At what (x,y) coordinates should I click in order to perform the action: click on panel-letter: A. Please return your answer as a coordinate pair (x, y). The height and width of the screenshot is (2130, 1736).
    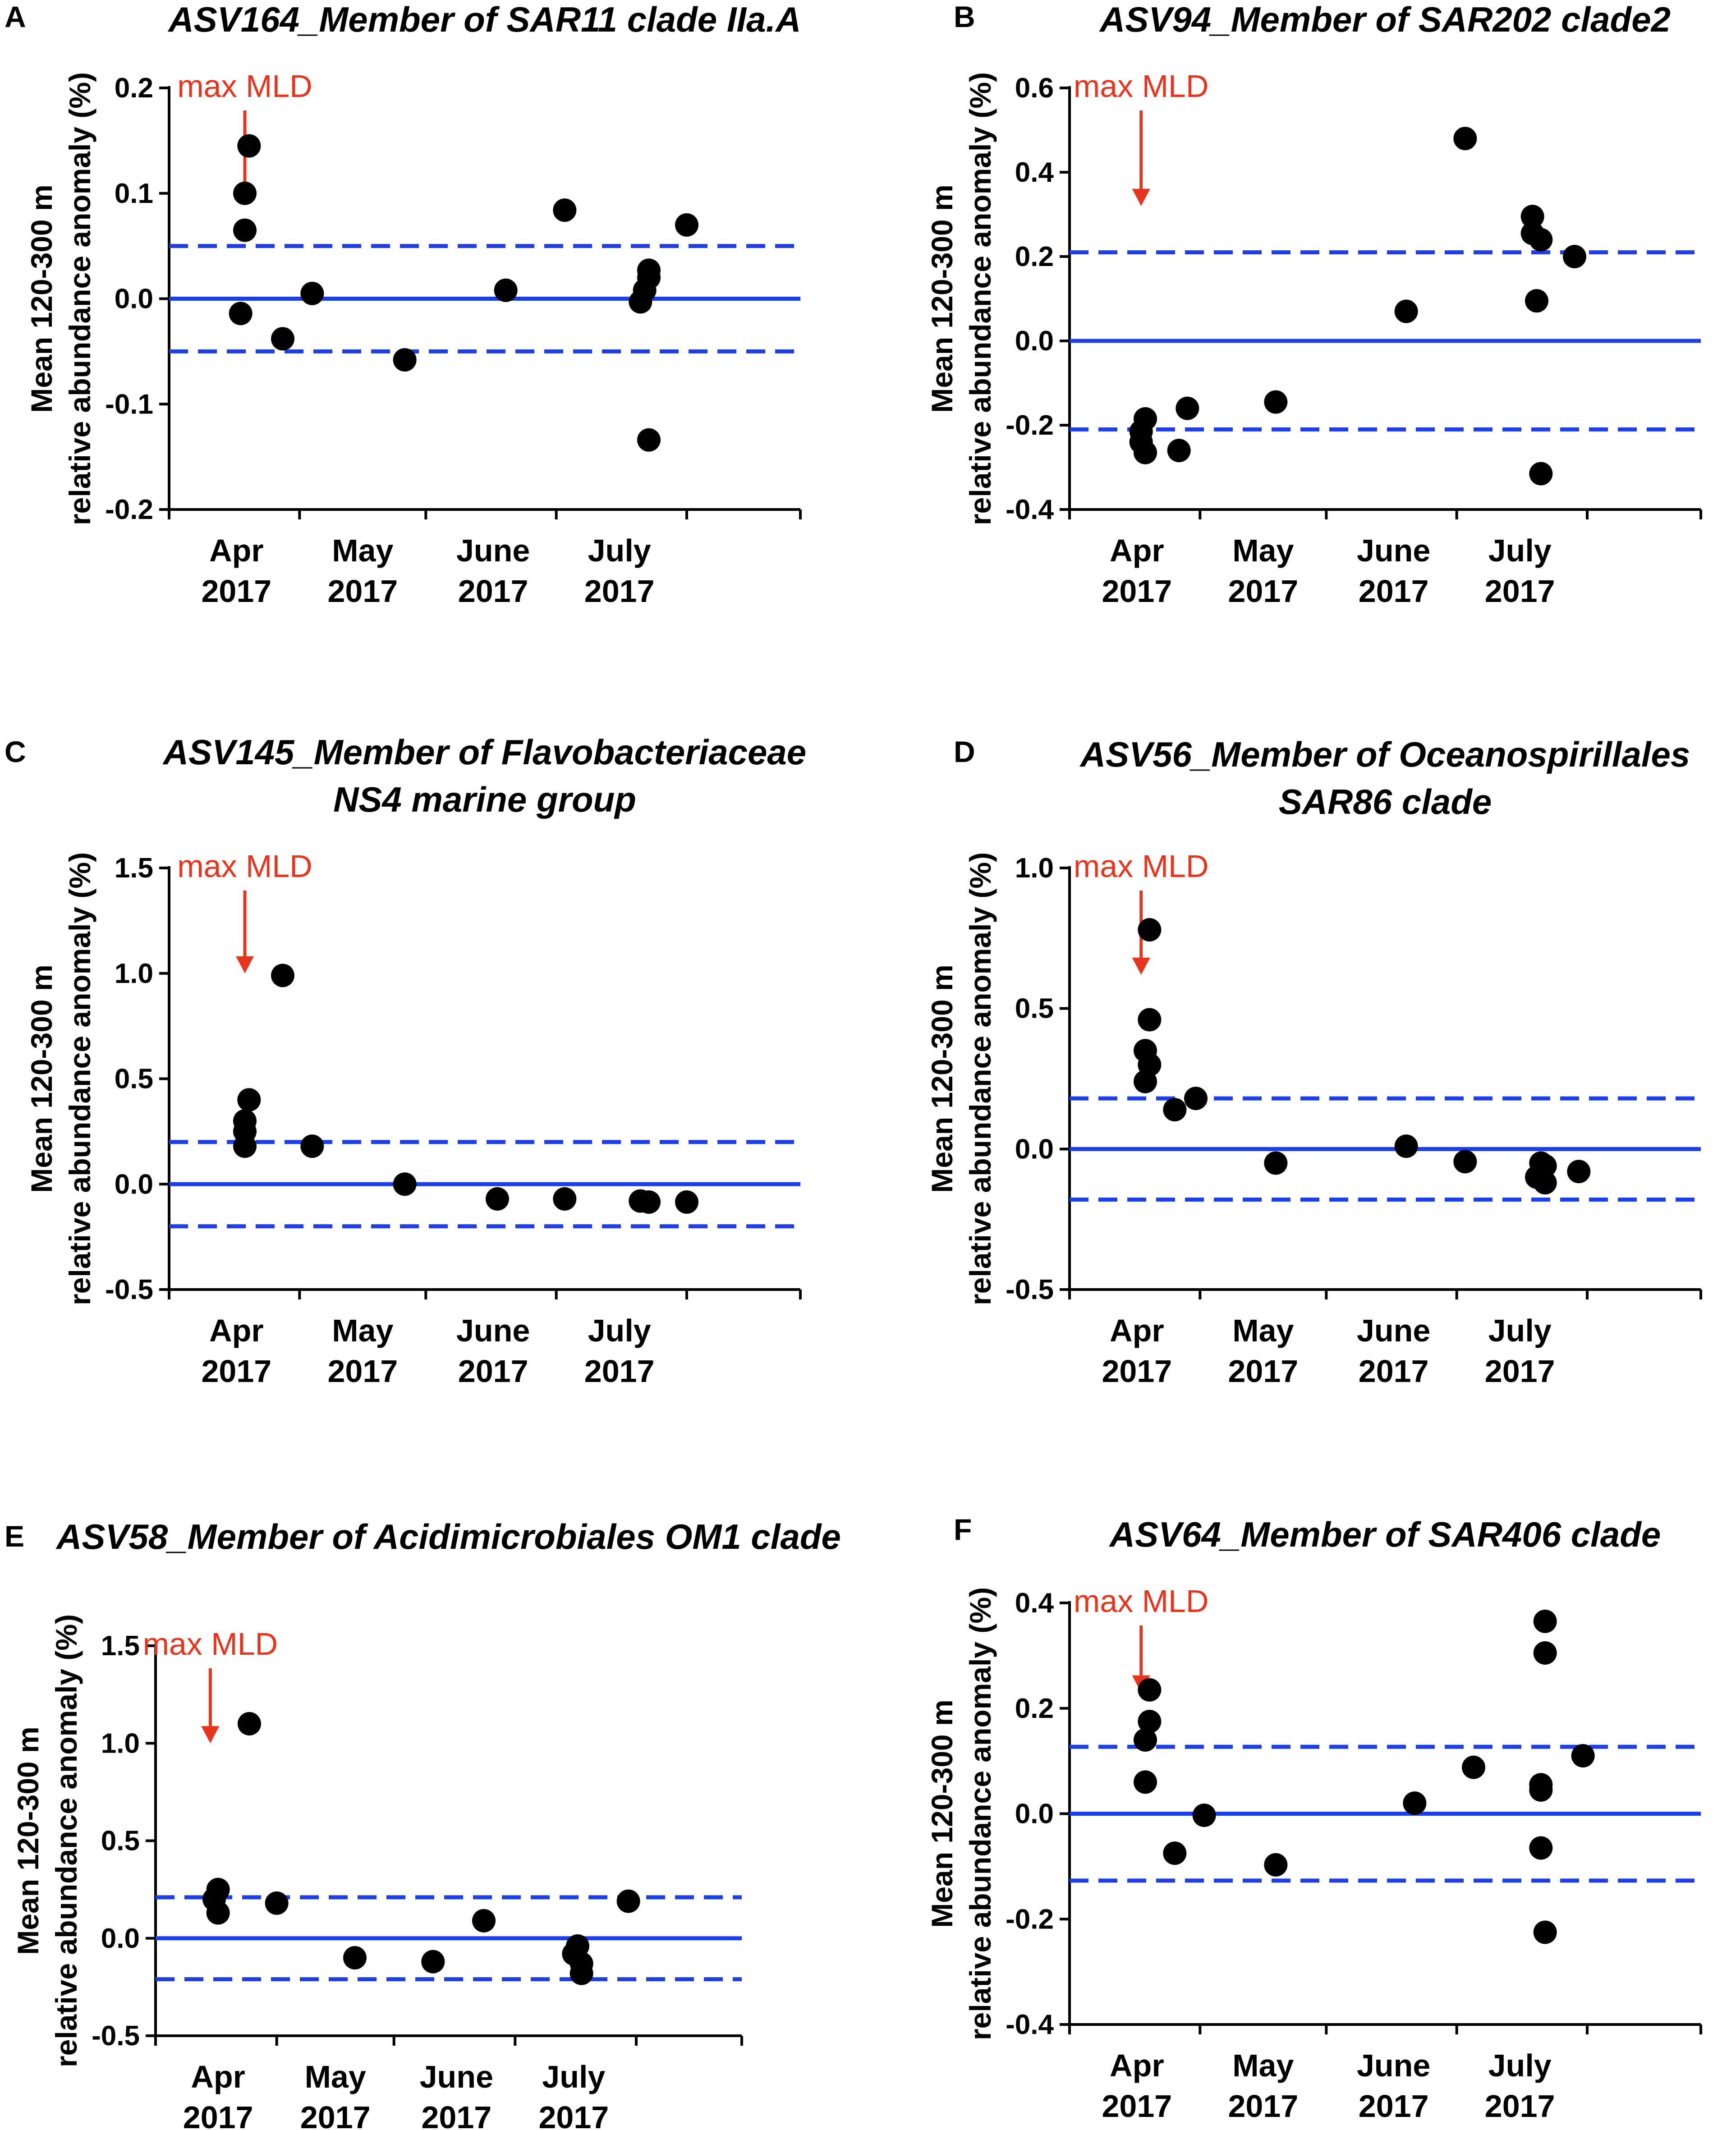
    Looking at the image, I should click on (15, 16).